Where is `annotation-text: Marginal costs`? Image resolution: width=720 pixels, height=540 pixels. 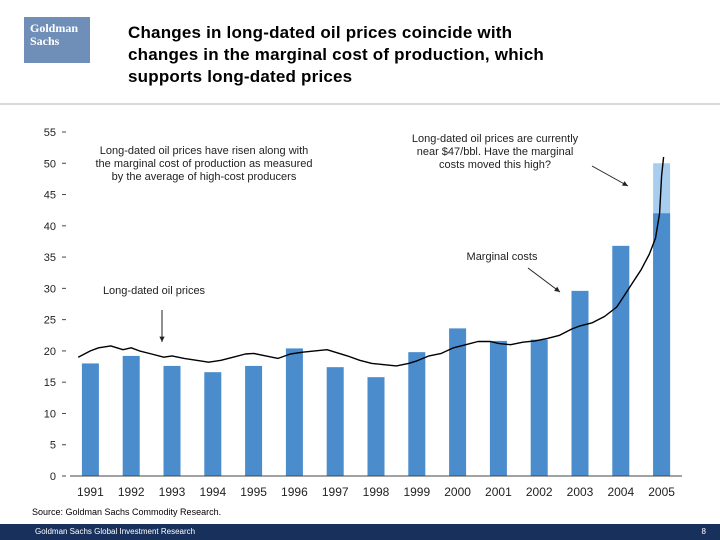 annotation-text: Marginal costs is located at coordinates (502, 257).